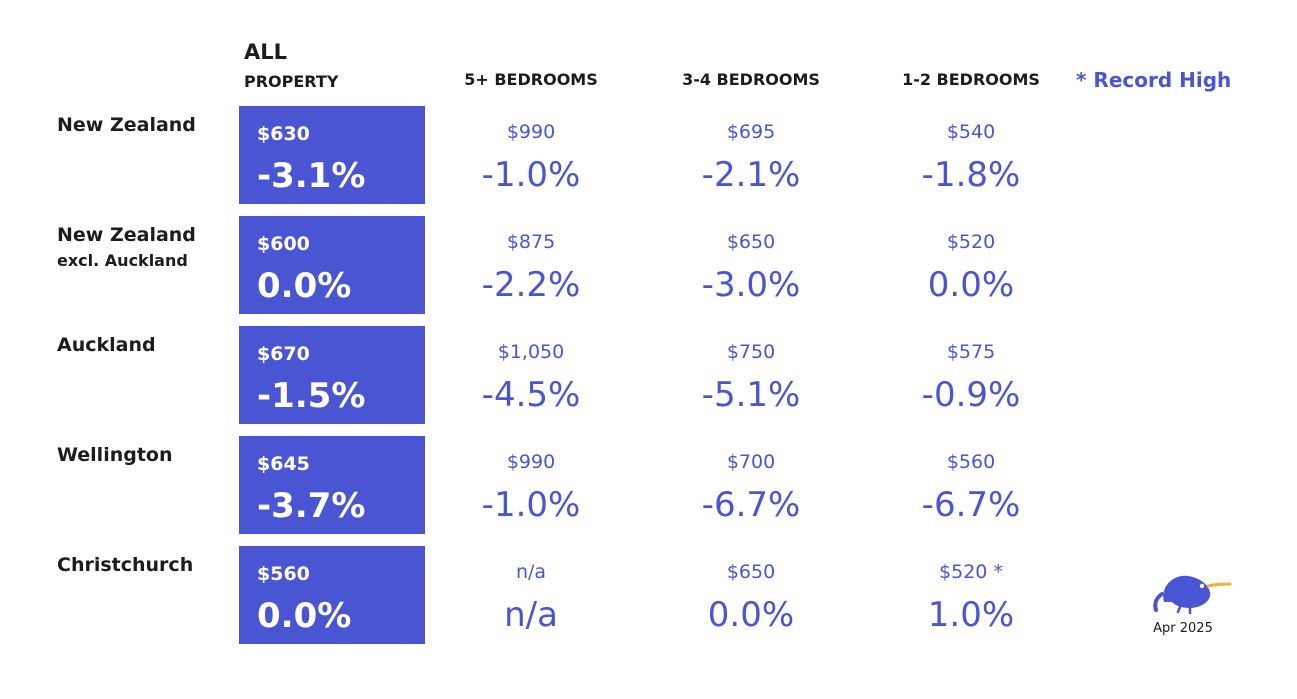 The height and width of the screenshot is (699, 1297). What do you see at coordinates (311, 506) in the screenshot?
I see `all-property-change: -3.7%` at bounding box center [311, 506].